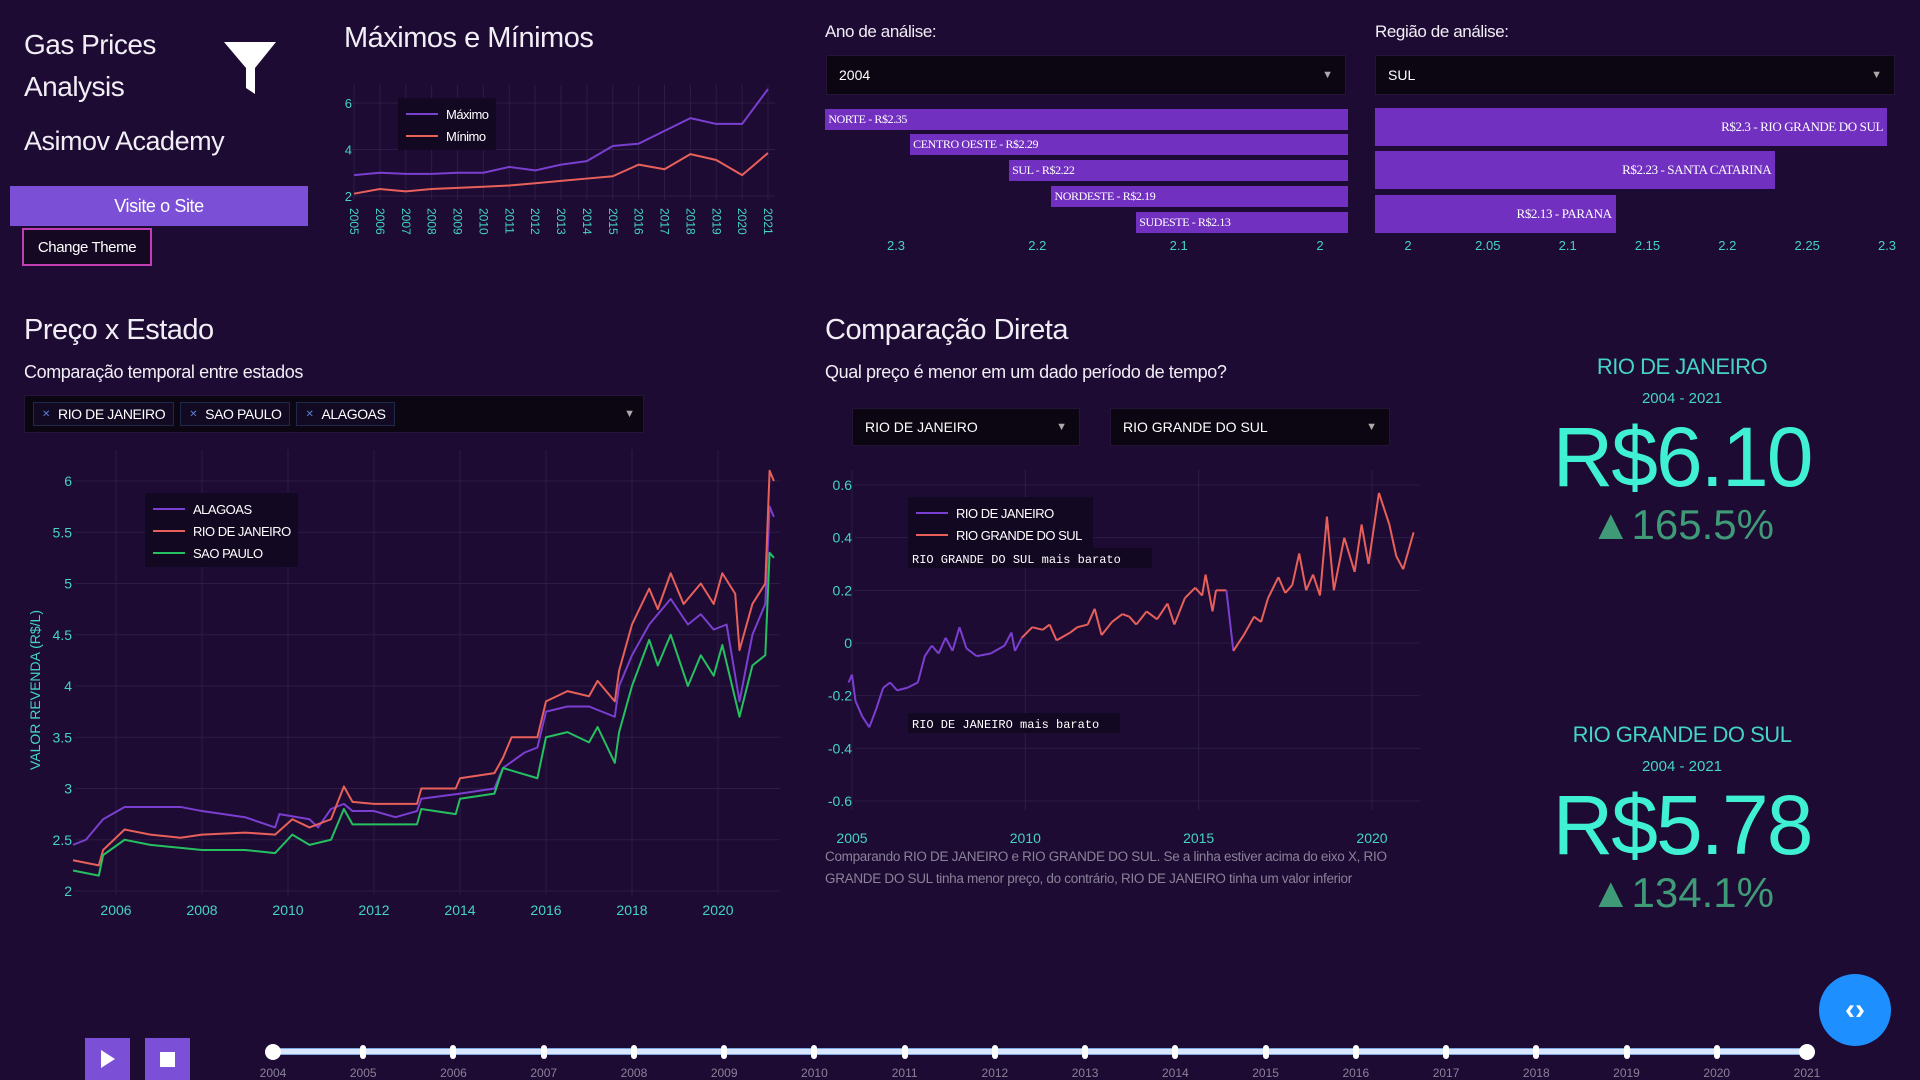 This screenshot has width=1920, height=1080. What do you see at coordinates (1175, 1073) in the screenshot?
I see `slider-year-label: 2014` at bounding box center [1175, 1073].